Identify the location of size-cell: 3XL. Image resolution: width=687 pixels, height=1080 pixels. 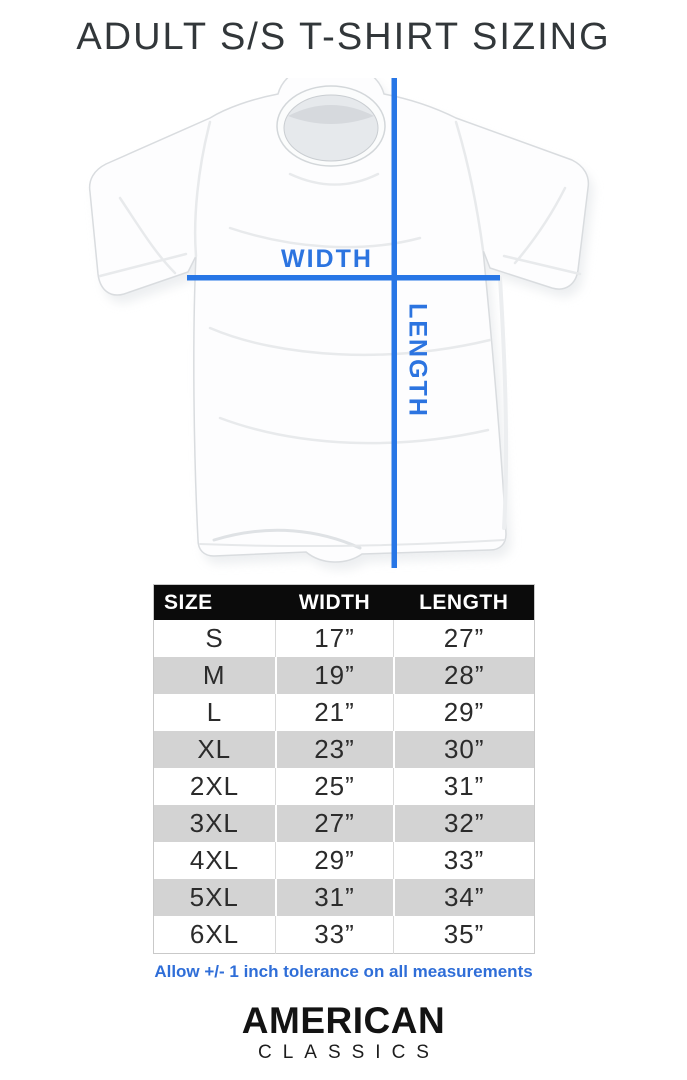
(214, 823).